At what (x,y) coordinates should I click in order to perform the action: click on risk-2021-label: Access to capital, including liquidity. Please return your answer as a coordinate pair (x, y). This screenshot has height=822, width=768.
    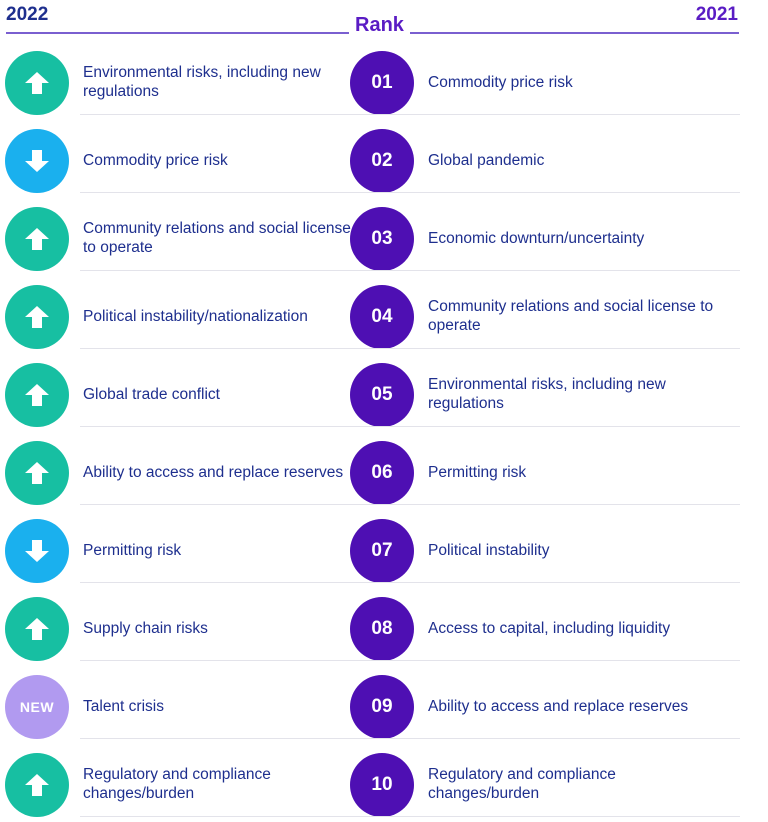
    Looking at the image, I should click on (549, 628).